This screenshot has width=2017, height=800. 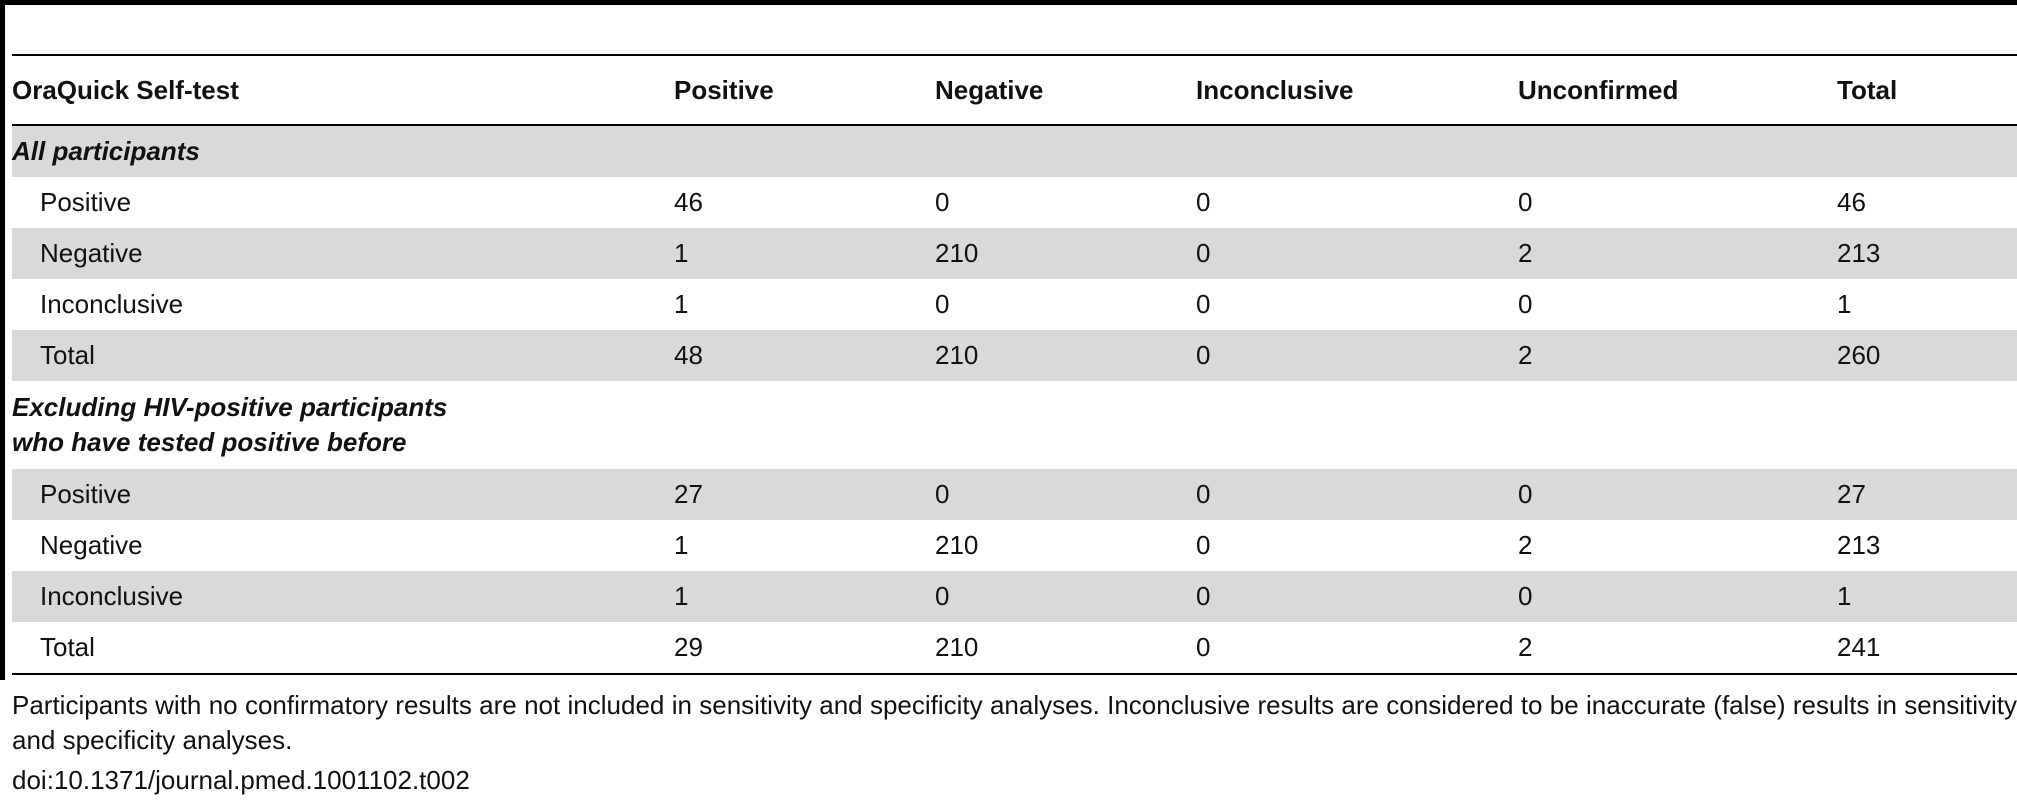 What do you see at coordinates (1275, 89) in the screenshot?
I see `column-header-inconclusive: Inconclusive` at bounding box center [1275, 89].